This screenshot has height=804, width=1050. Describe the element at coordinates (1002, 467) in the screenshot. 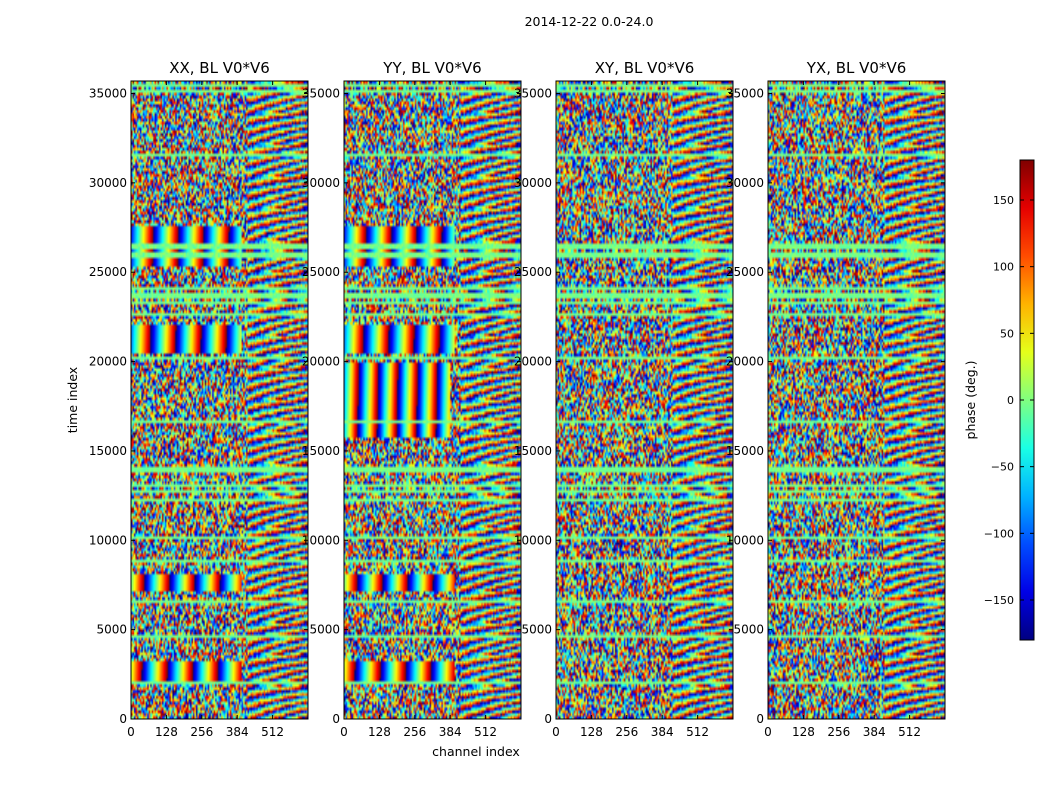

I see `colorbar-tick-label: −50` at that location.